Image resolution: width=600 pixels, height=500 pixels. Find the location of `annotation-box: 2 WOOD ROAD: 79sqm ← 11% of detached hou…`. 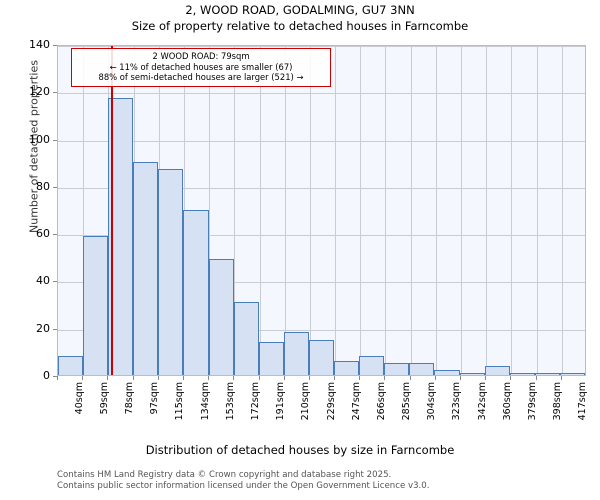

annotation-box: 2 WOOD ROAD: 79sqm ← 11% of detached hou… is located at coordinates (201, 67).